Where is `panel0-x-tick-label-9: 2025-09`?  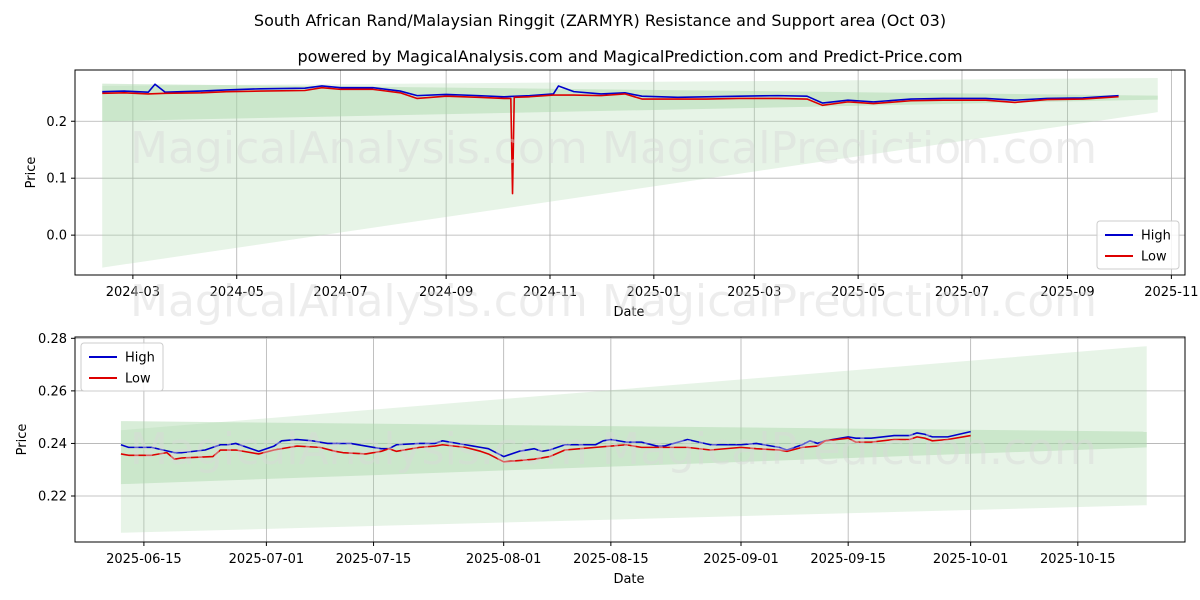
panel0-x-tick-label-9: 2025-09 is located at coordinates (1067, 292).